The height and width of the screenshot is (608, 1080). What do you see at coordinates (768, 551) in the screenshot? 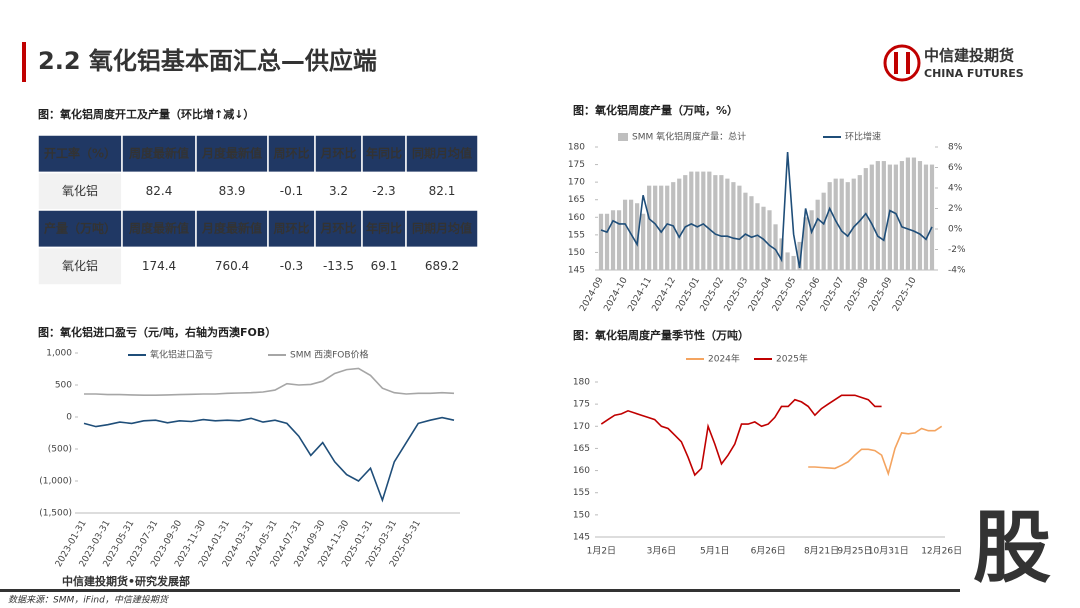
I see `x-tick-label: 6月26日` at bounding box center [768, 551].